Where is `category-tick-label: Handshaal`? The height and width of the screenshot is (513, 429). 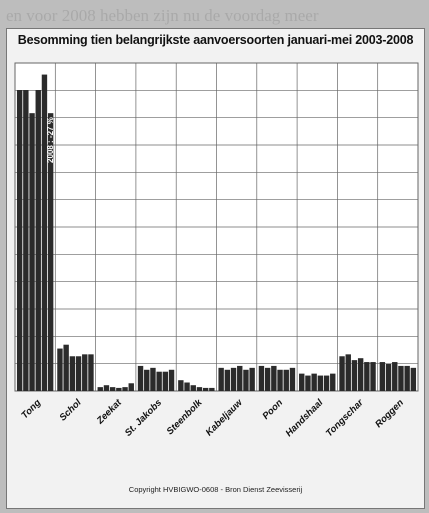 category-tick-label: Handshaal is located at coordinates (305, 418).